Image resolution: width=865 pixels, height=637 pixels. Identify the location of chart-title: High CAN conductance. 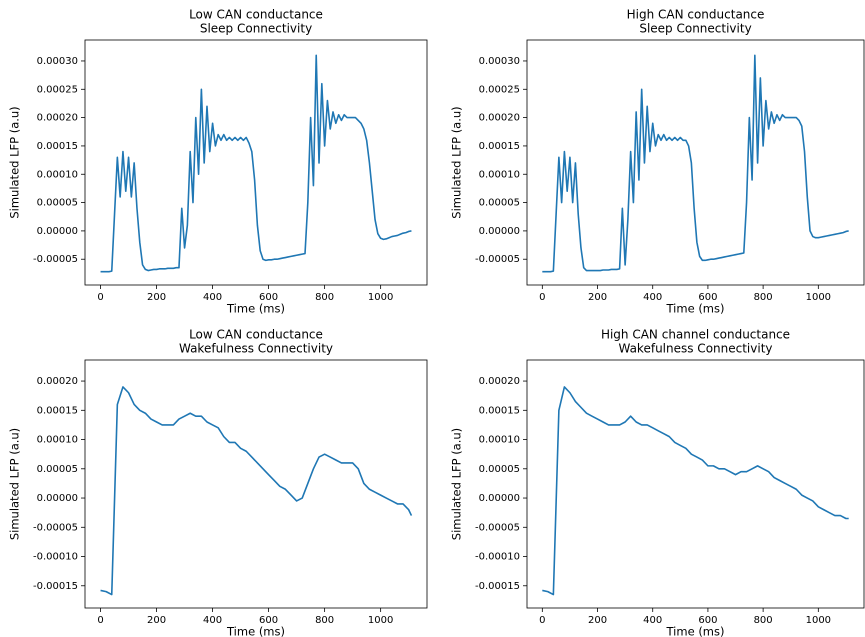
(696, 15).